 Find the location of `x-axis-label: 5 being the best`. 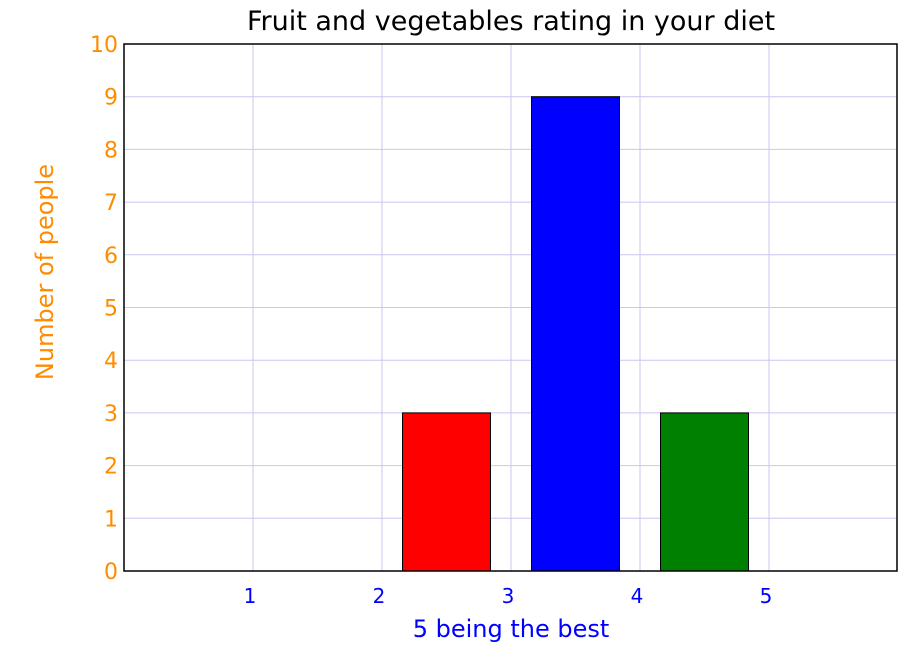

x-axis-label: 5 being the best is located at coordinates (511, 629).